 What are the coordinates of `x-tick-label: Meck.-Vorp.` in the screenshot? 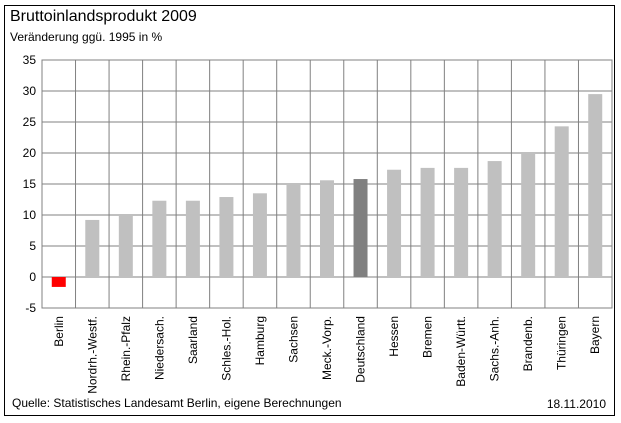 It's located at (327, 348).